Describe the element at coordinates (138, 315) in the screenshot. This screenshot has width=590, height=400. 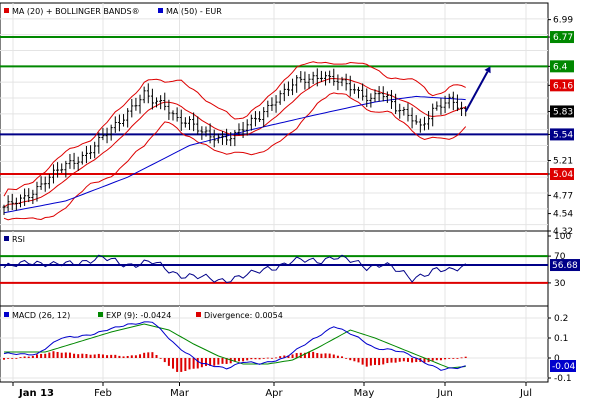
I see `exp-legend-label: EXP (9): -0.0424` at that location.